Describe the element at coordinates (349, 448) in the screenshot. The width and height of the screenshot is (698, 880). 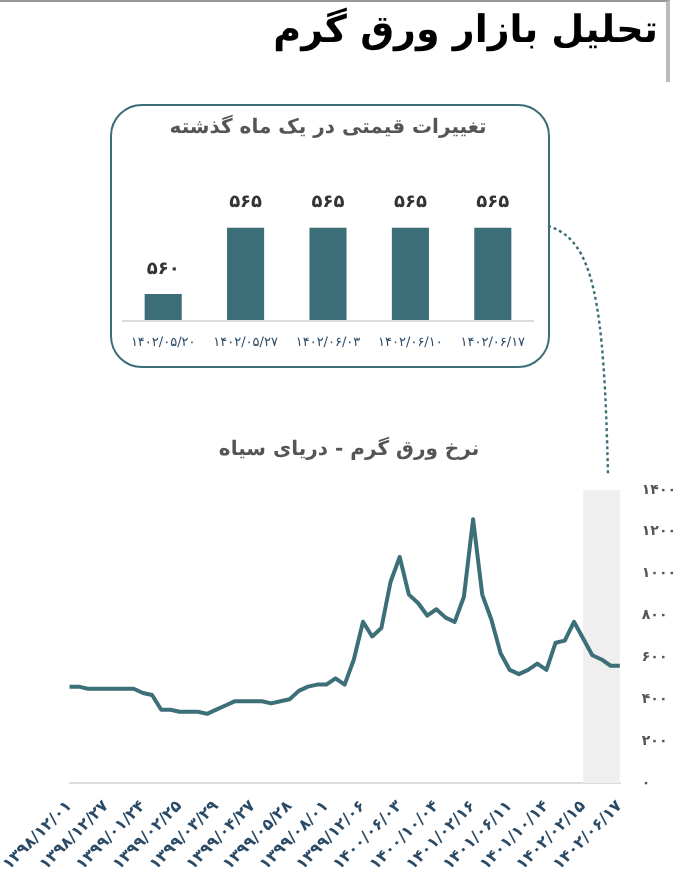
I see `chart-title: نرخ ورق گرم - دریای سیاه` at that location.